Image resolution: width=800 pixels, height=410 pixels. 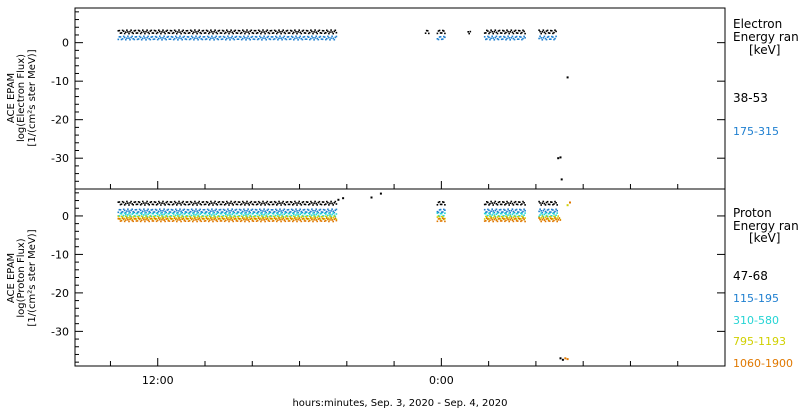 What do you see at coordinates (158, 380) in the screenshot?
I see `xtick-label: 12:00` at bounding box center [158, 380].